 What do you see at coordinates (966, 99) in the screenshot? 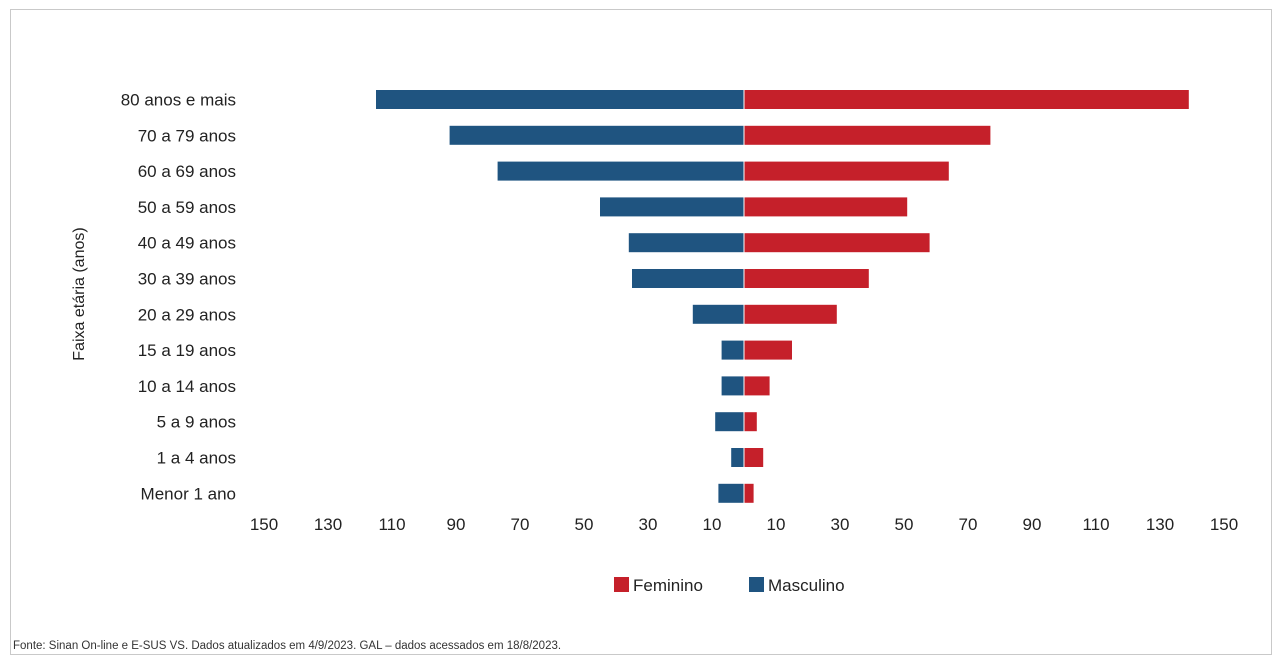
I see `bar-feminino-80-anos-e-mais` at bounding box center [966, 99].